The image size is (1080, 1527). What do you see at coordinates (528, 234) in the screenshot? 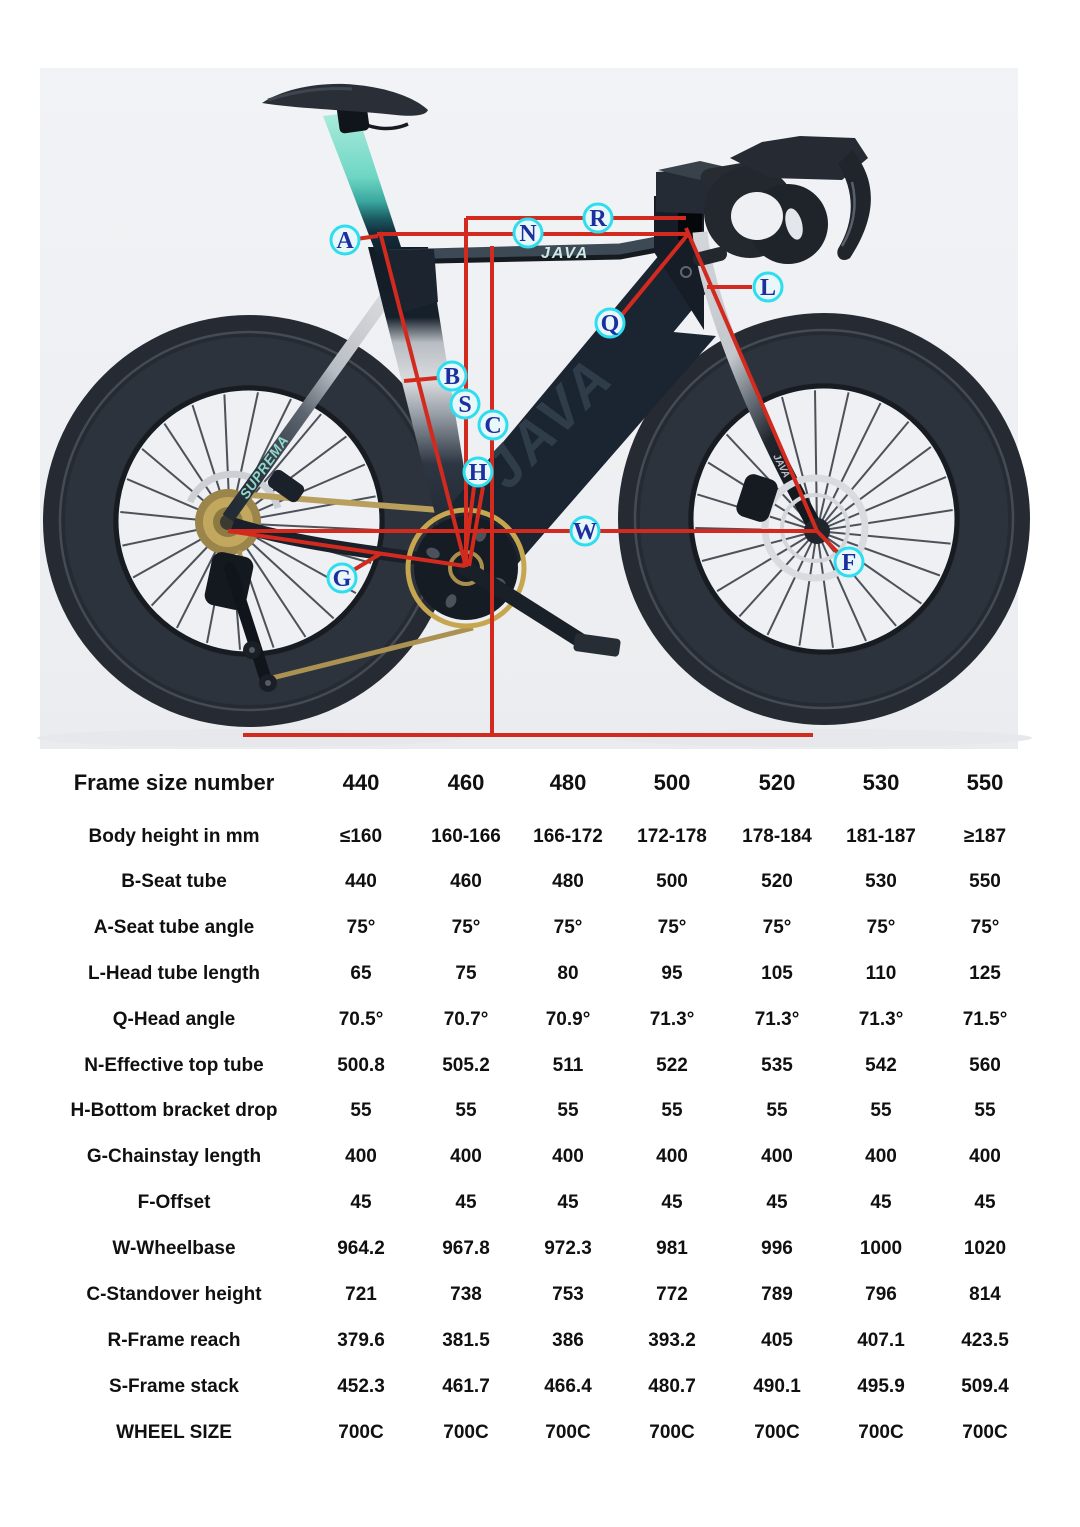
I see `svg-text: N` at bounding box center [528, 234].